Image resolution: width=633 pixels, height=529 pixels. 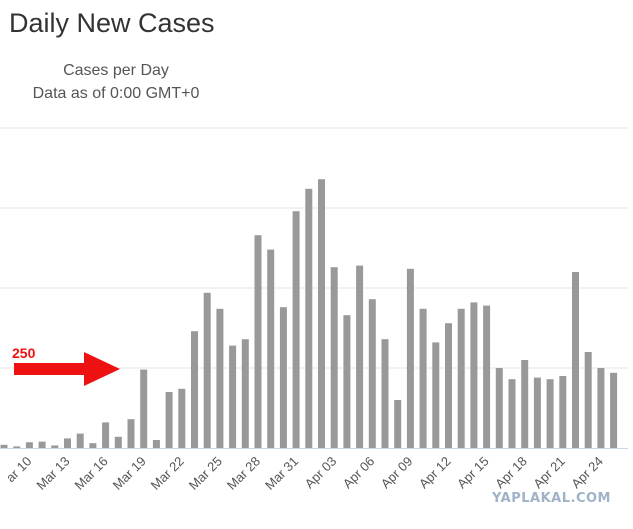 I want to click on x-tick-label: Apr 03, so click(x=321, y=473).